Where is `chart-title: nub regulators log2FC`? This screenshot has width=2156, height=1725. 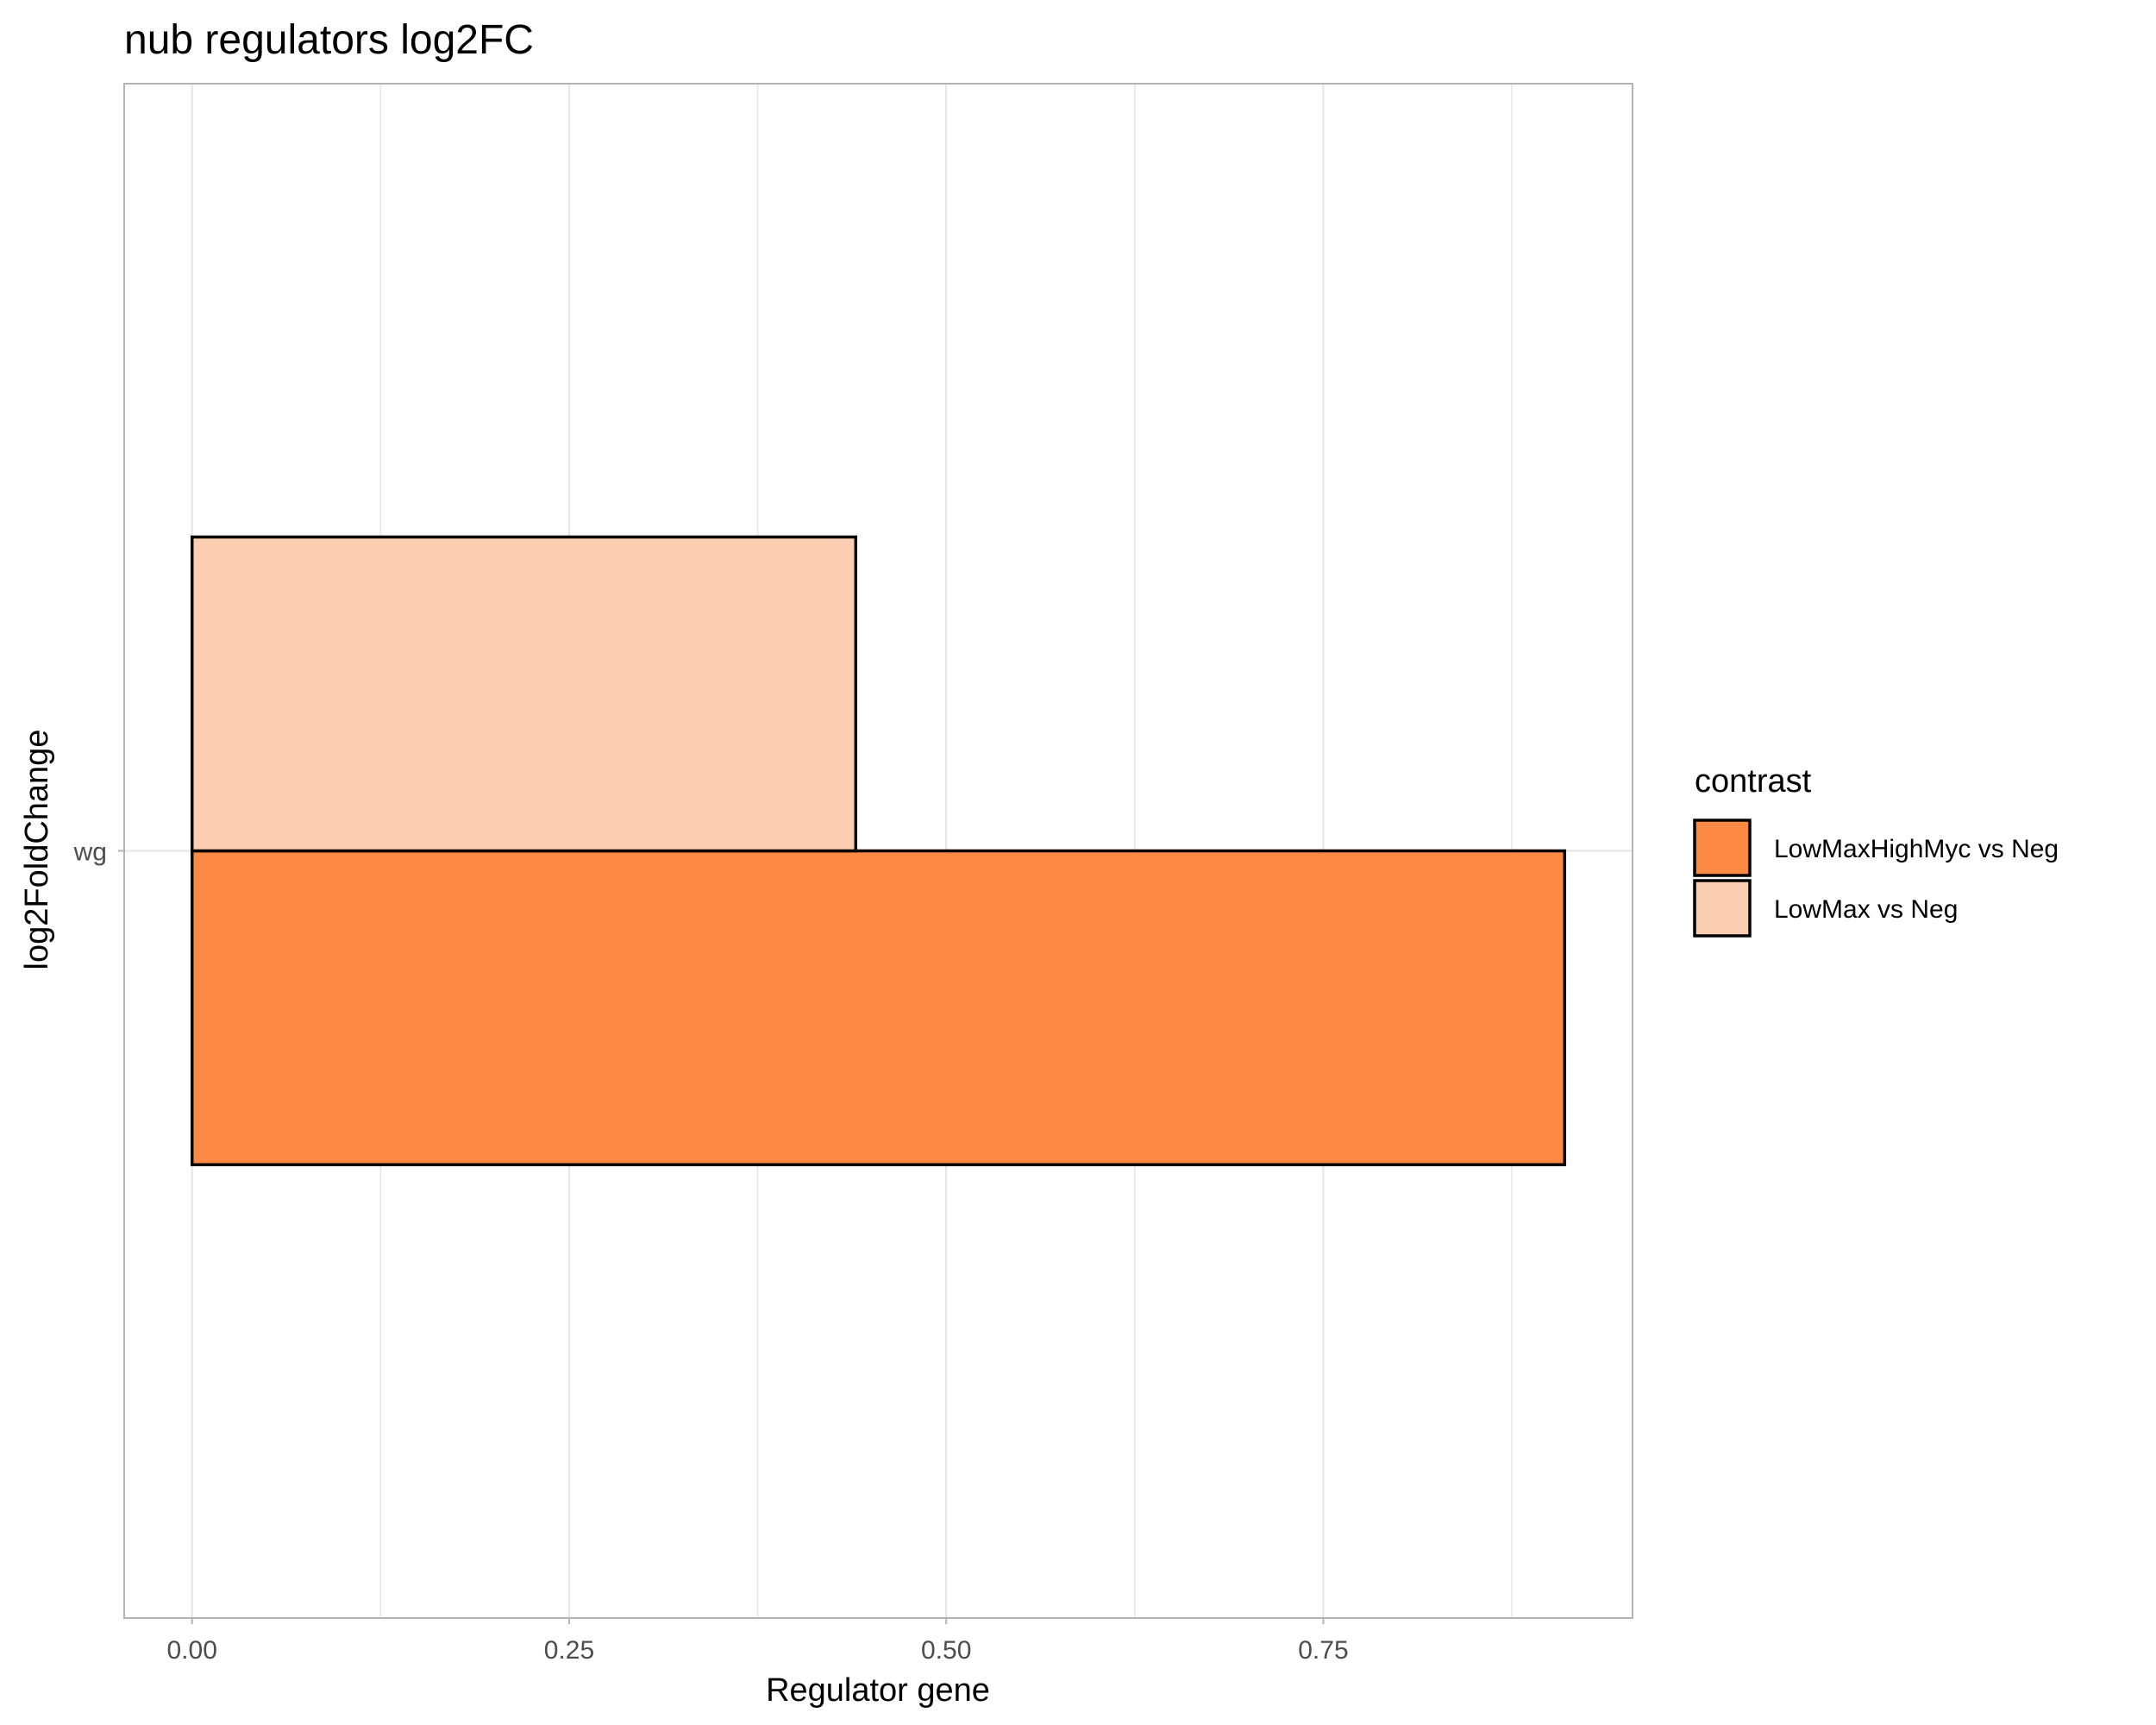
chart-title: nub regulators log2FC is located at coordinates (329, 40).